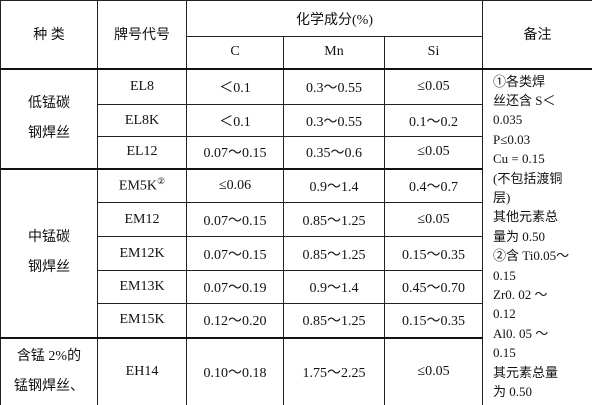 The height and width of the screenshot is (405, 592). I want to click on remark-line: Cu = 0.15, so click(519, 159).